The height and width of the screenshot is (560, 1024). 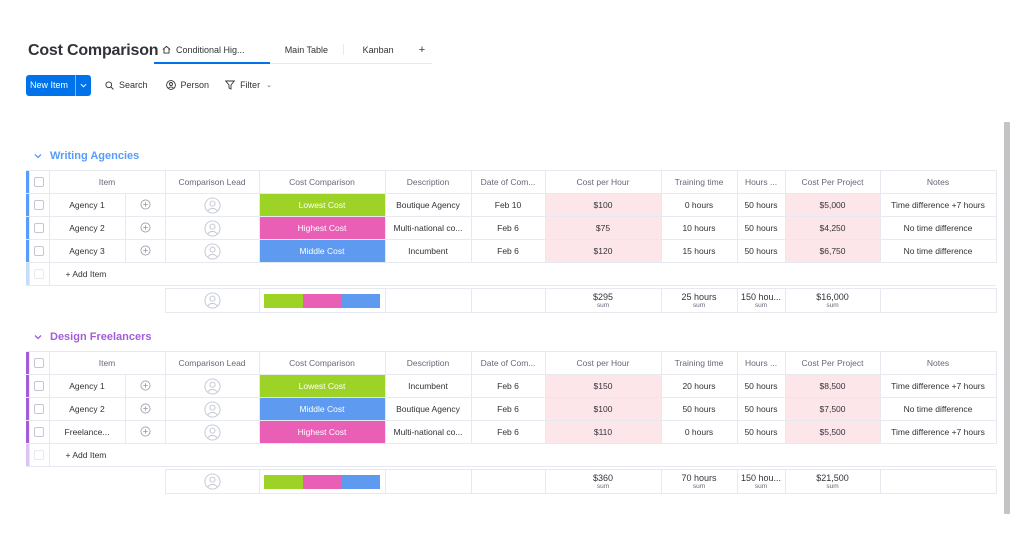 What do you see at coordinates (307, 49) in the screenshot?
I see `tab-main-table: Main Table` at bounding box center [307, 49].